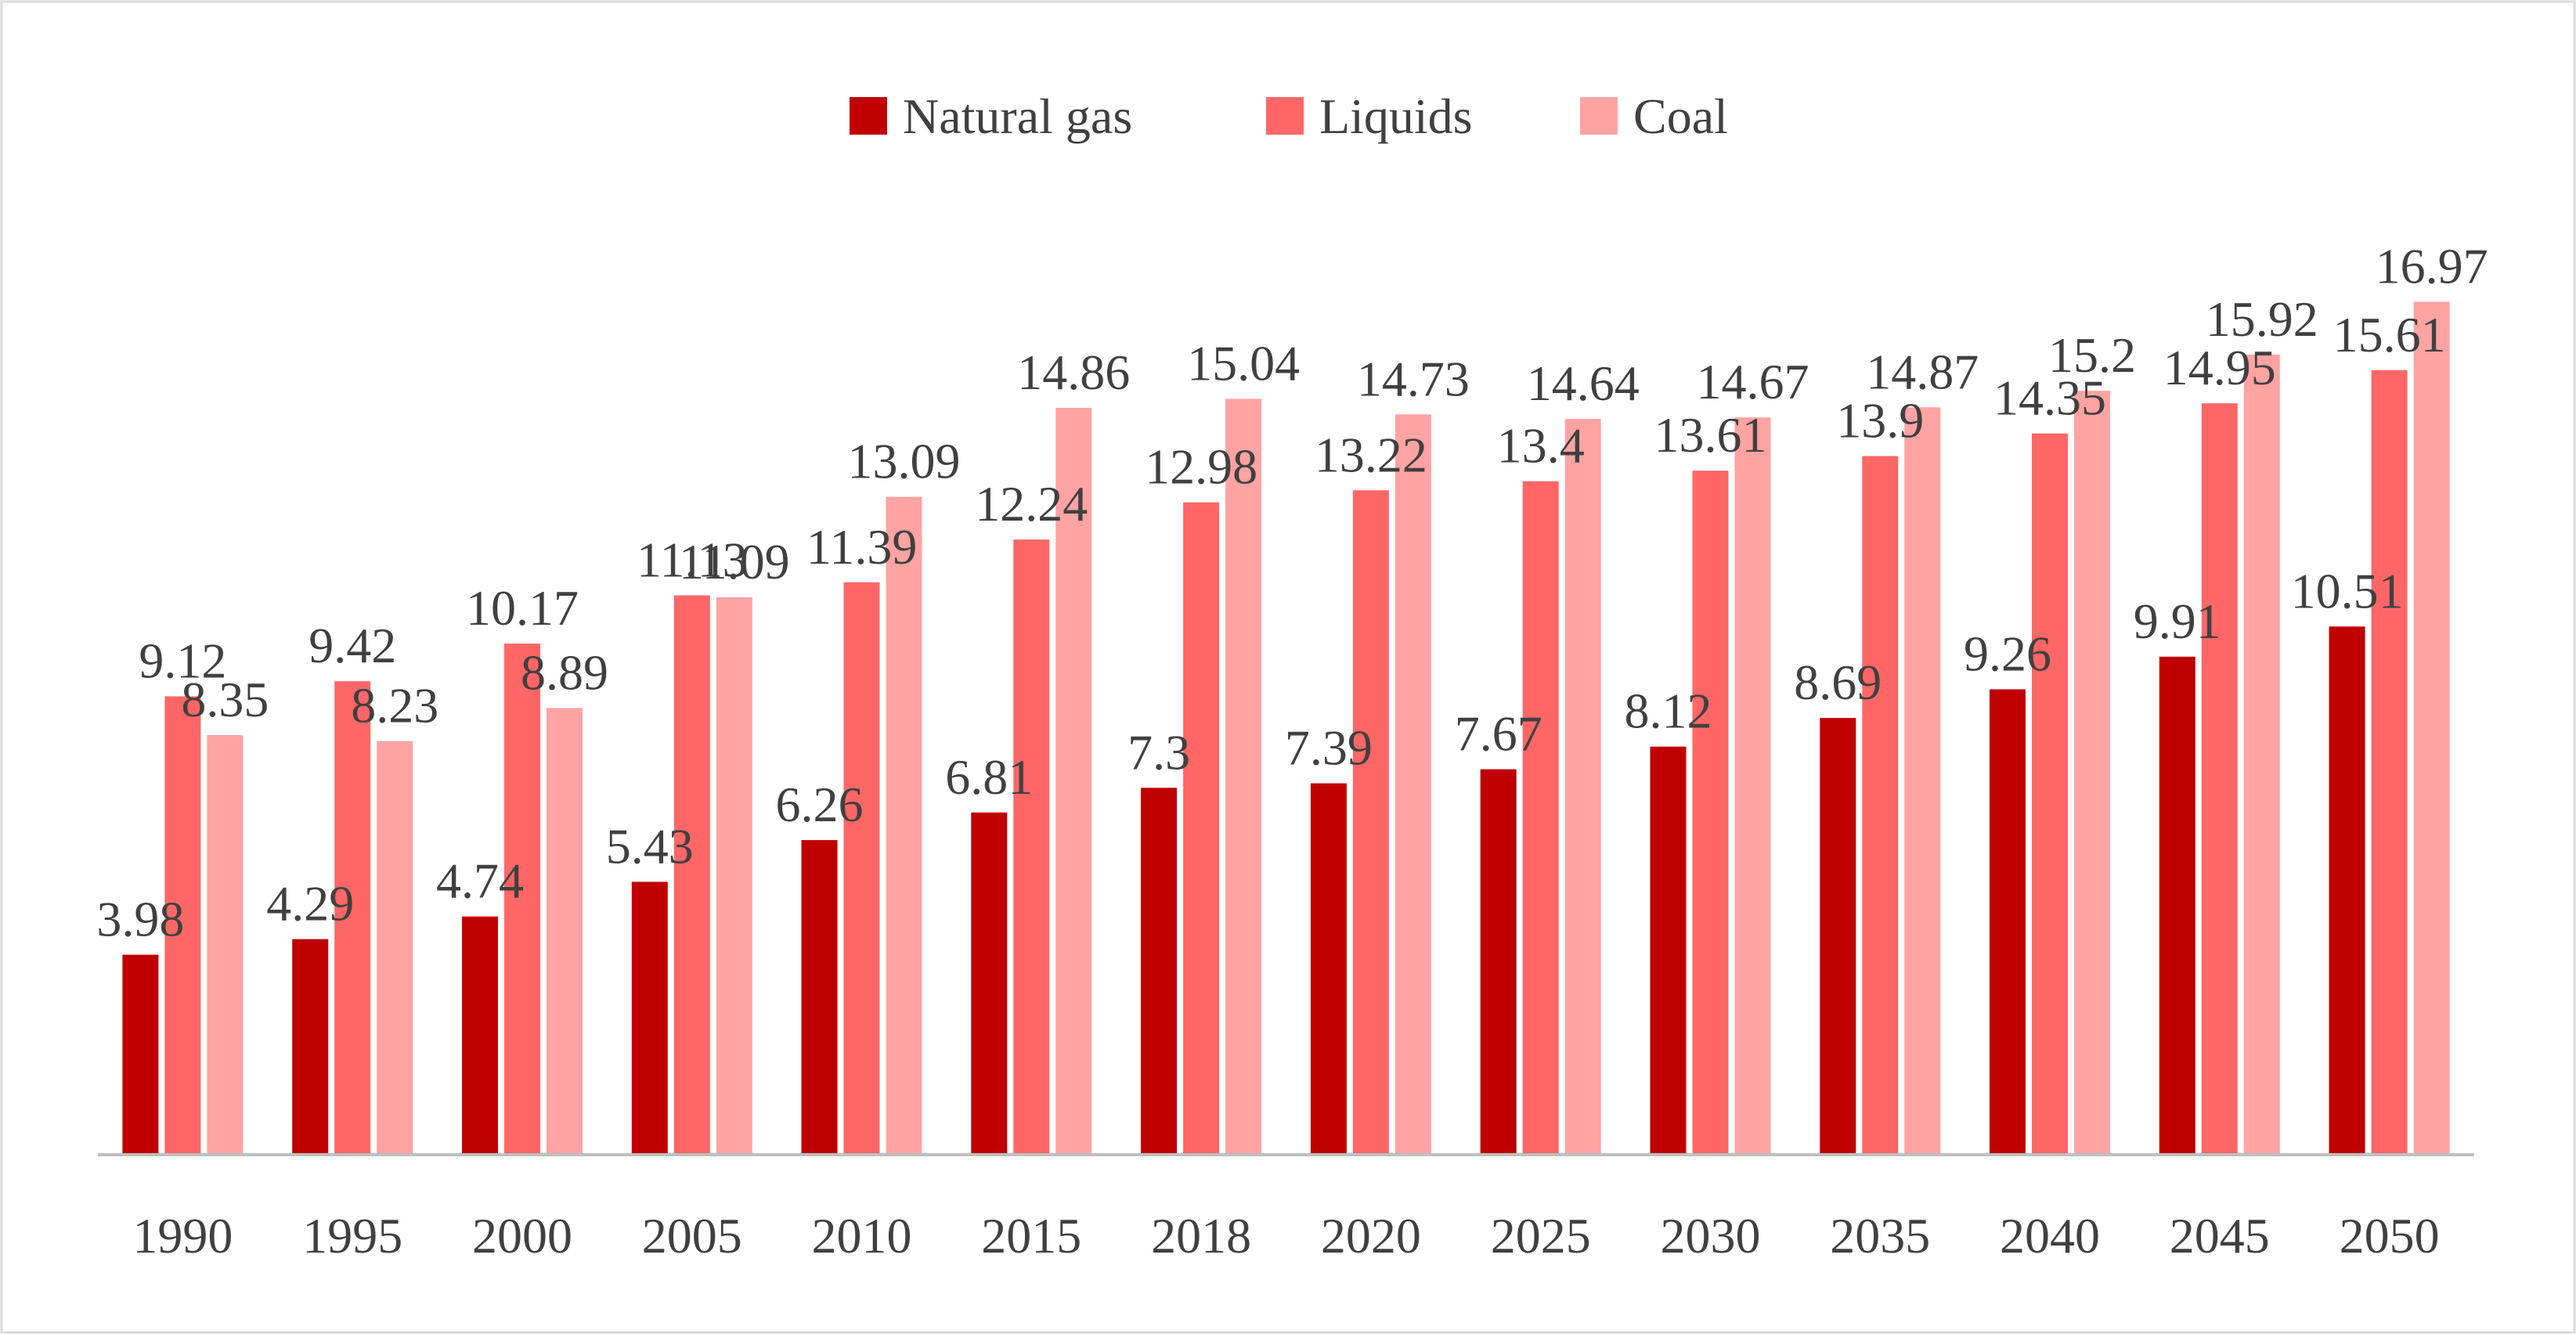 Image resolution: width=2576 pixels, height=1334 pixels. What do you see at coordinates (1583, 383) in the screenshot?
I see `data-label-coal-2025: 14.64` at bounding box center [1583, 383].